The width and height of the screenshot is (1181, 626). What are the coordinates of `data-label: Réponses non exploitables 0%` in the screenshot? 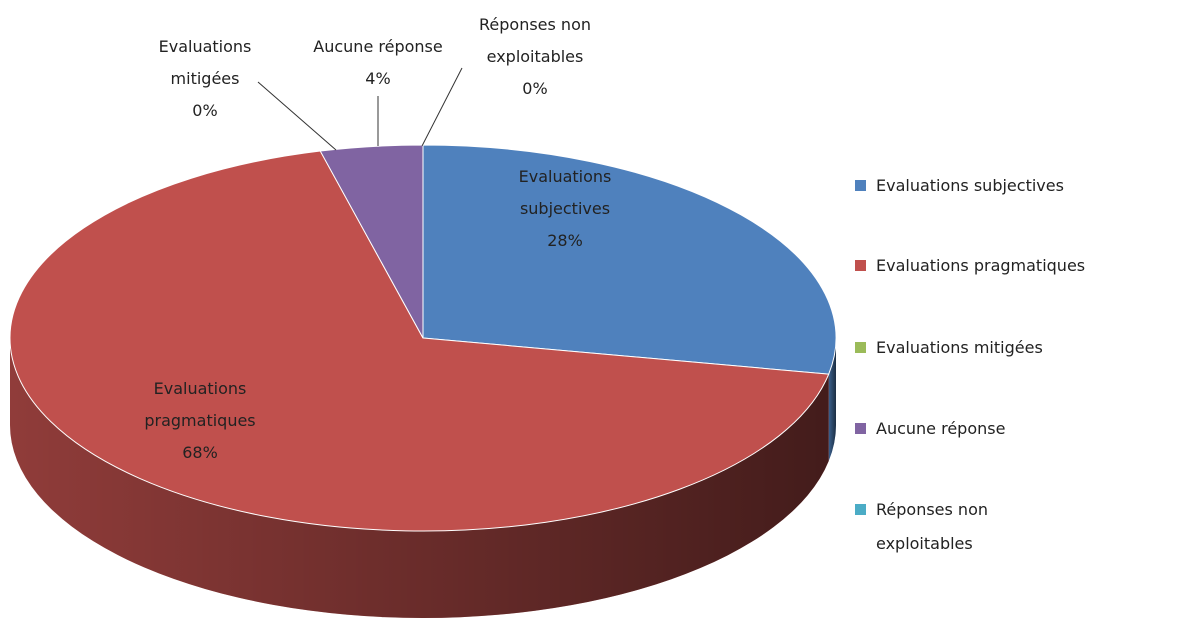 It's located at (535, 57).